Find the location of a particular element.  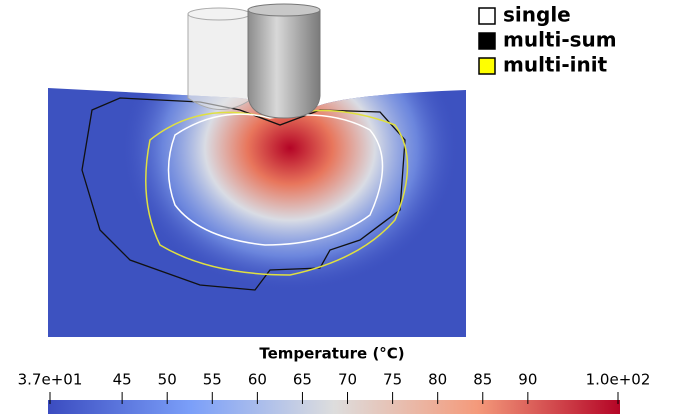

tick-label: 55 is located at coordinates (212, 380).